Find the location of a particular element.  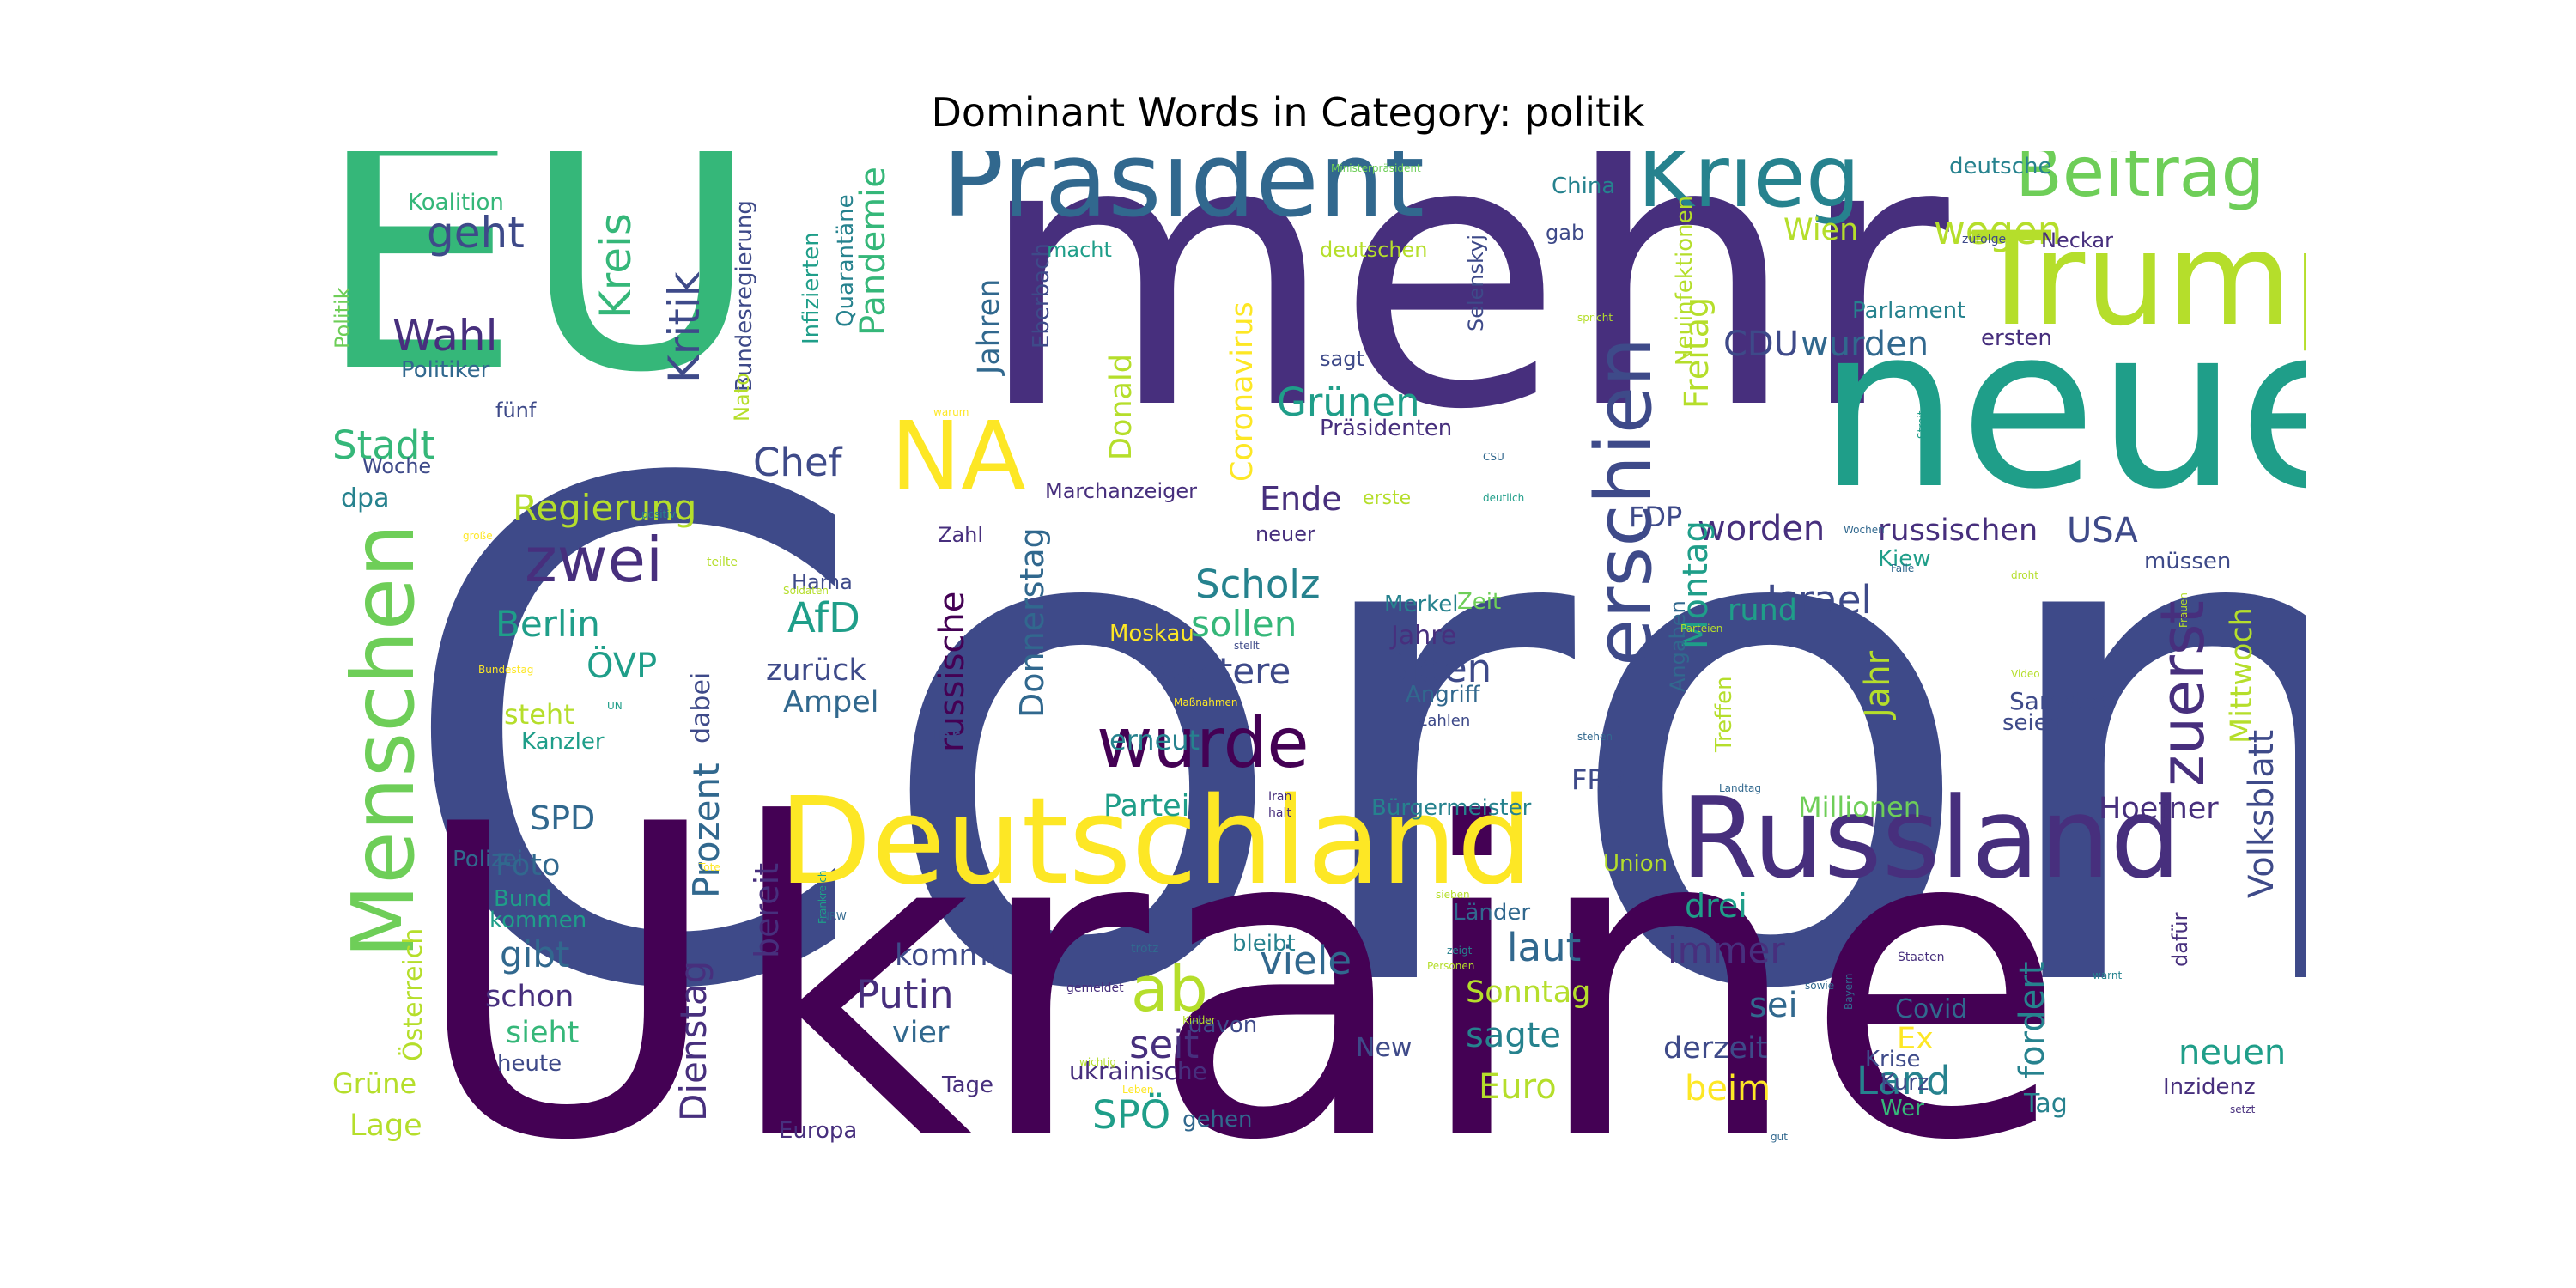

cloud-word: Berlin is located at coordinates (547, 624).